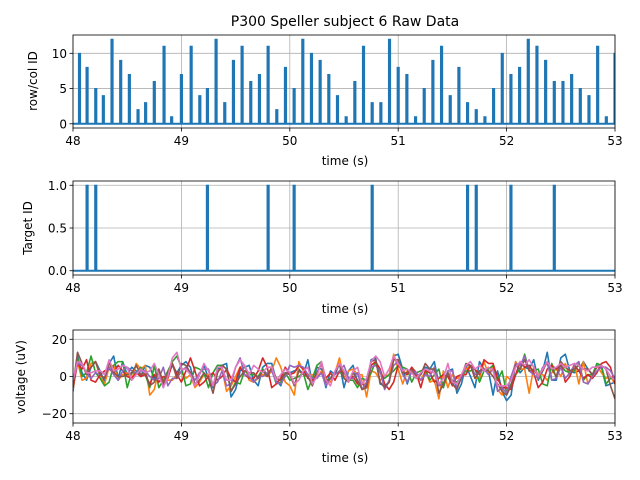 Image resolution: width=640 pixels, height=480 pixels. I want to click on y-axis-label: row/col ID, so click(33, 81).